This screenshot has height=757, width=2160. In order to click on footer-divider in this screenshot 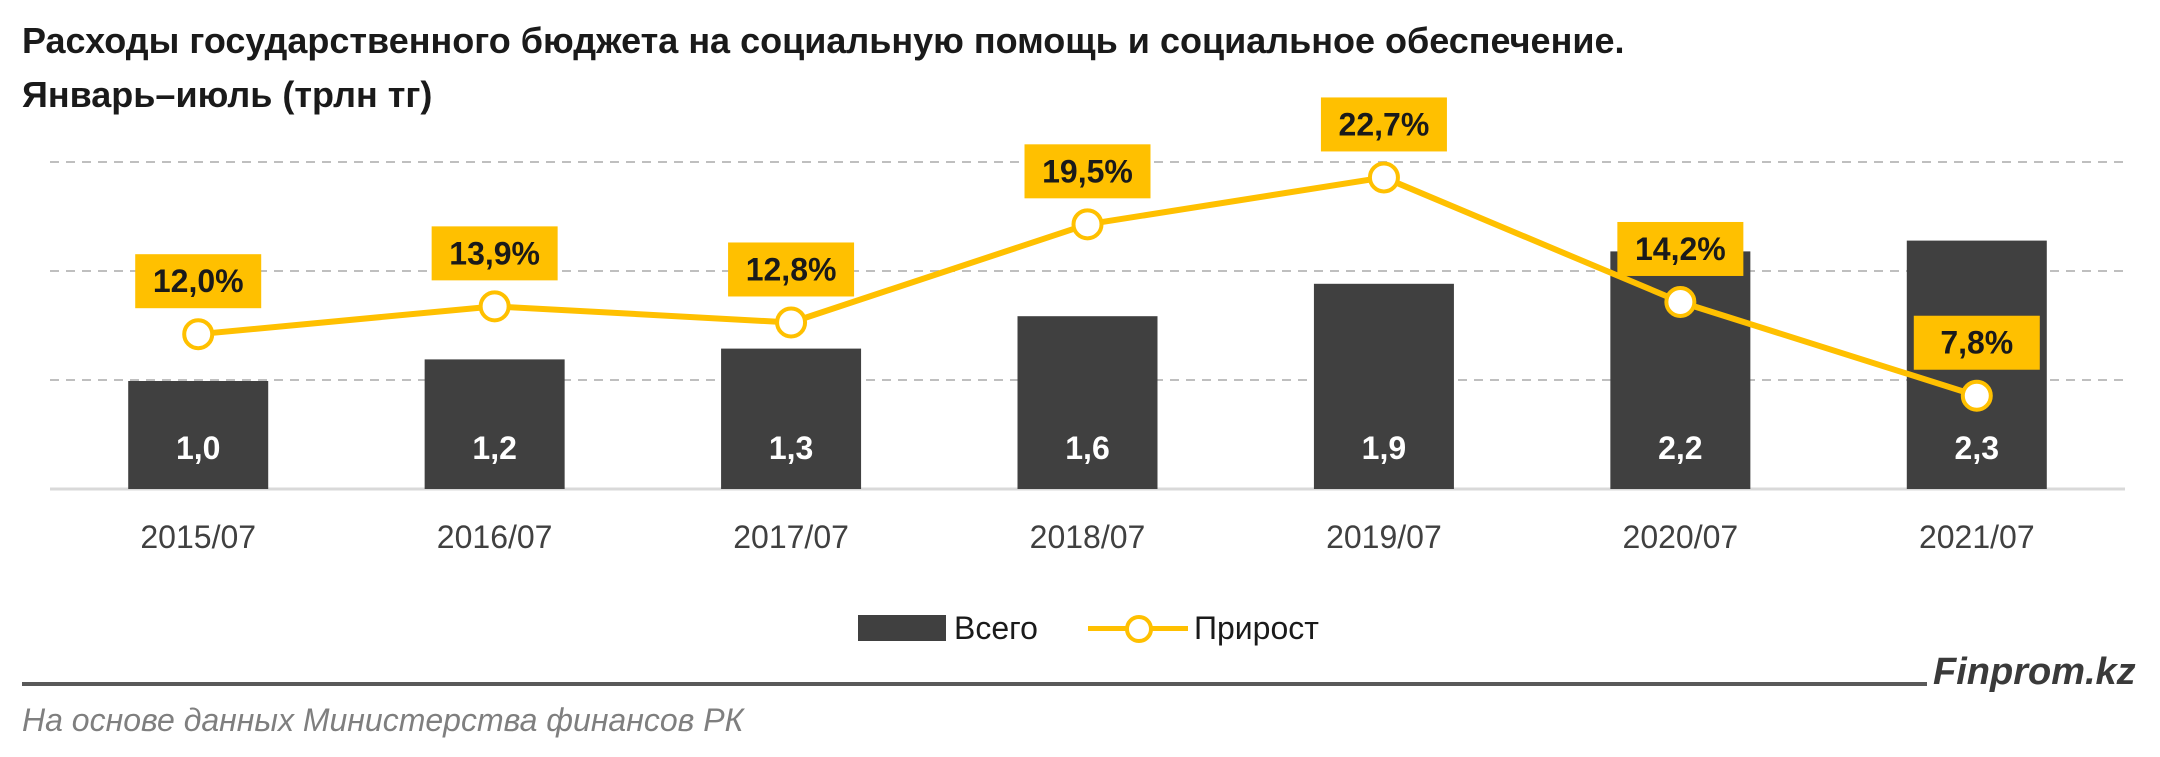, I will do `click(974, 684)`.